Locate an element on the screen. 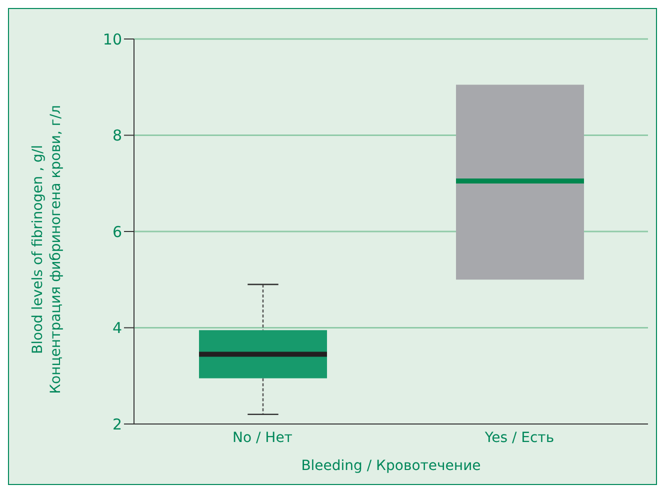 This screenshot has width=665, height=493. y-tick-label: 10 is located at coordinates (112, 39).